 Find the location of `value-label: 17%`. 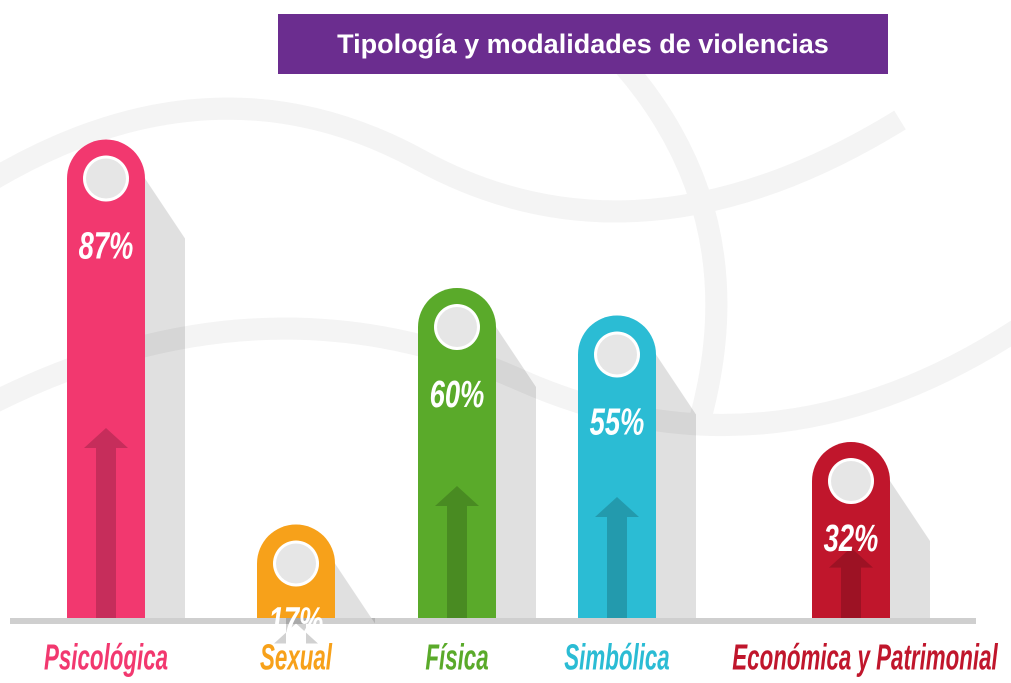

value-label: 17% is located at coordinates (296, 622).